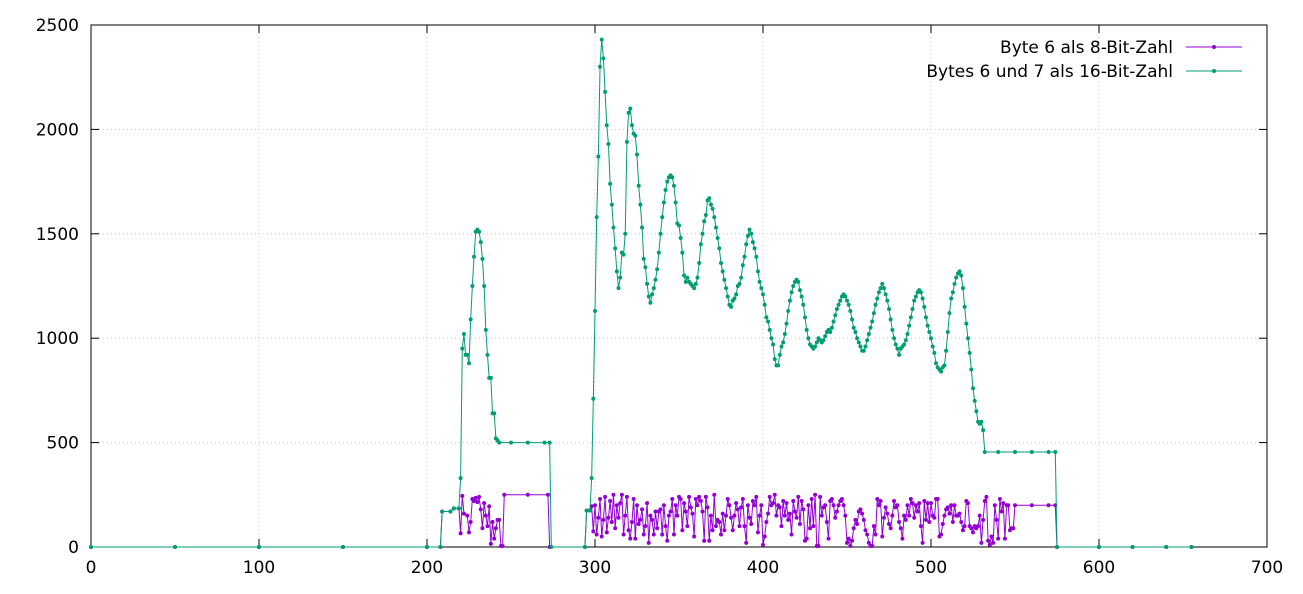 Image resolution: width=1303 pixels, height=594 pixels. What do you see at coordinates (57, 130) in the screenshot?
I see `y-tick-label: 2000` at bounding box center [57, 130].